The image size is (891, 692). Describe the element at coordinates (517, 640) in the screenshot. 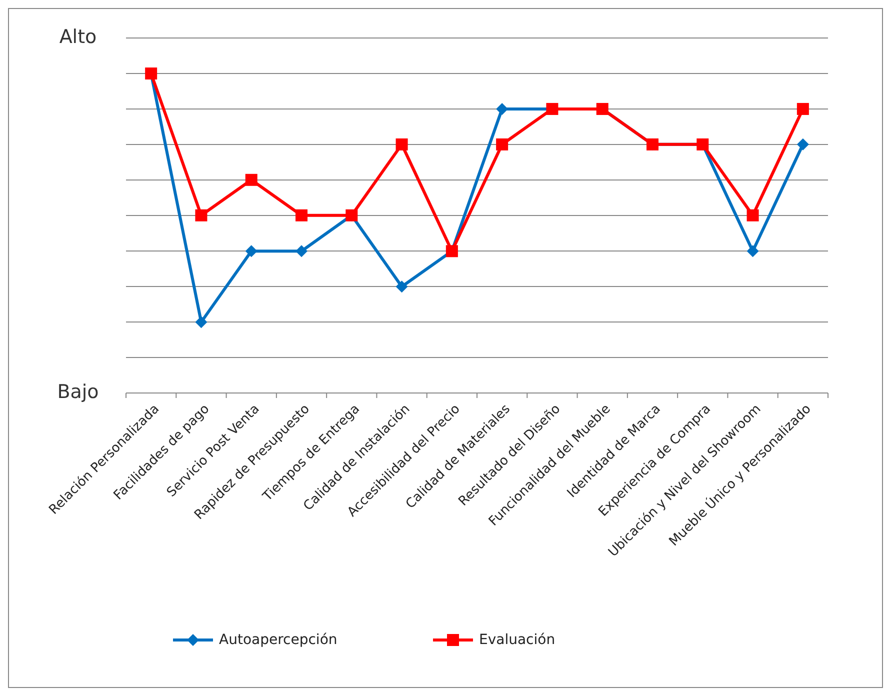

I see `legend-label: Evaluación` at that location.